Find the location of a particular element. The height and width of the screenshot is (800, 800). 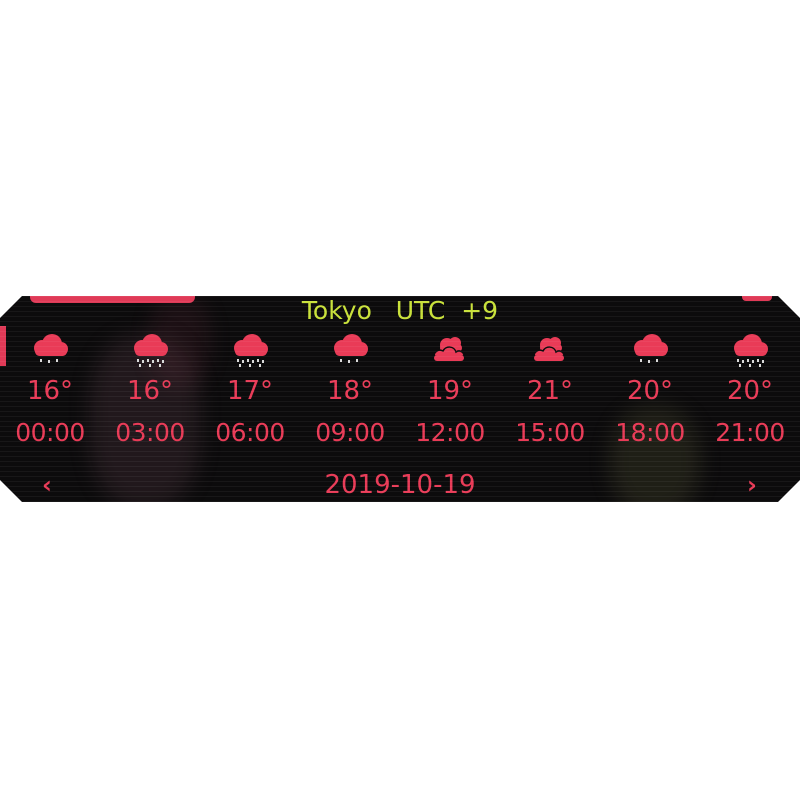

forecast-slot: 20° 21:00 is located at coordinates (750, 392).